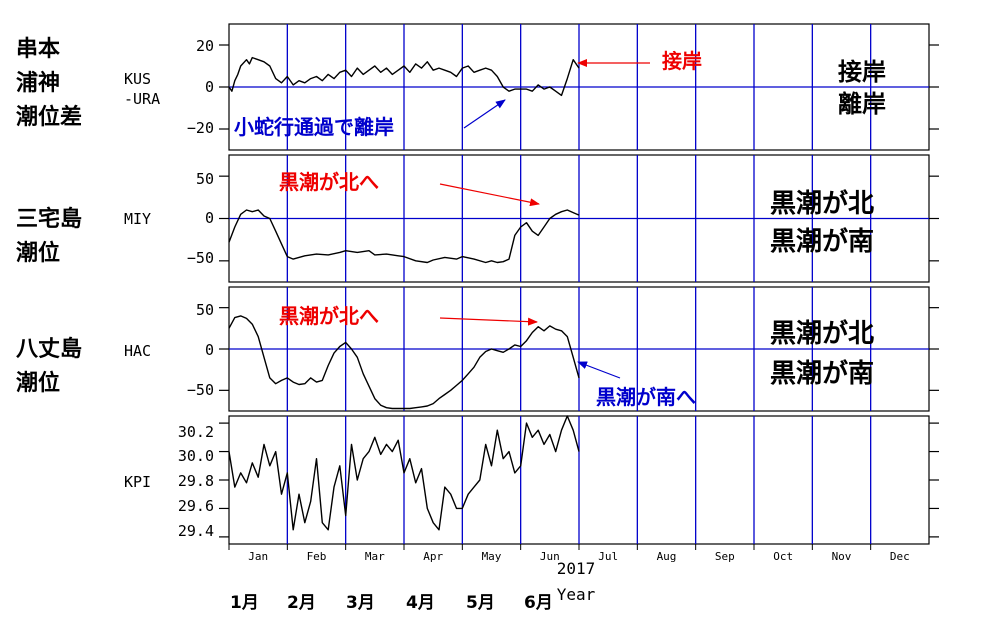  Describe the element at coordinates (576, 594) in the screenshot. I see `year-axis-label: Year` at that location.